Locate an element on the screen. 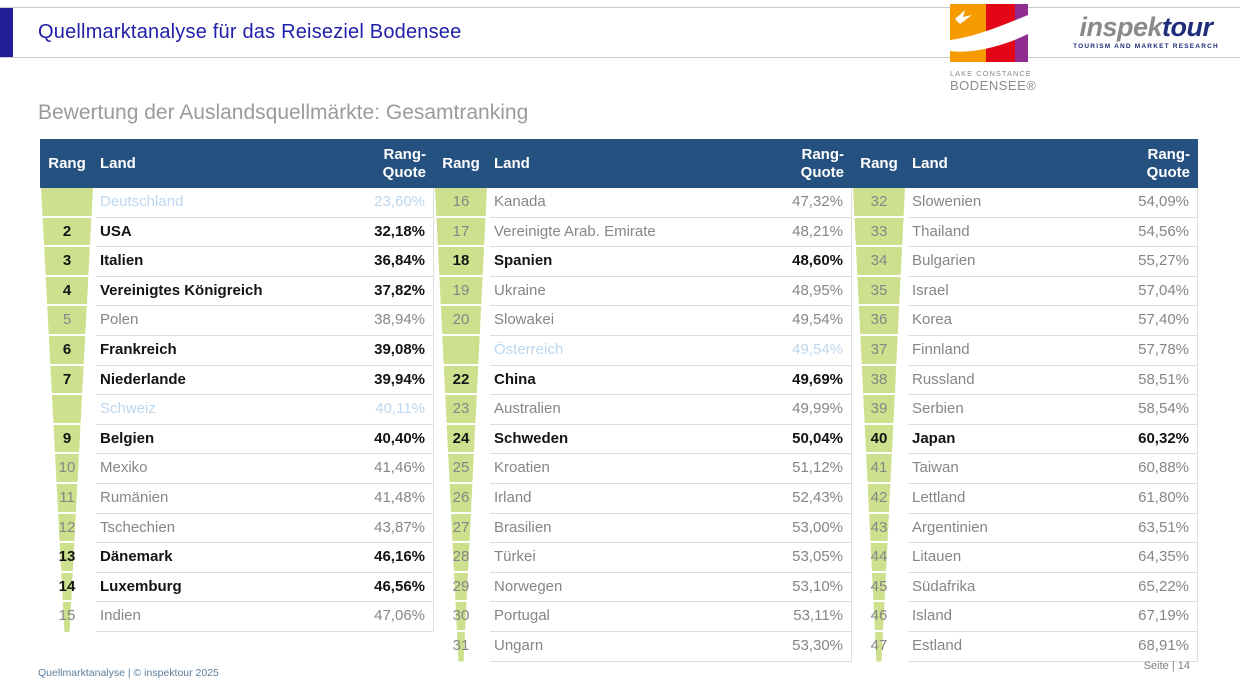 This screenshot has height=698, width=1240. table-row: 31 Ungarn 53,30% is located at coordinates (642, 647).